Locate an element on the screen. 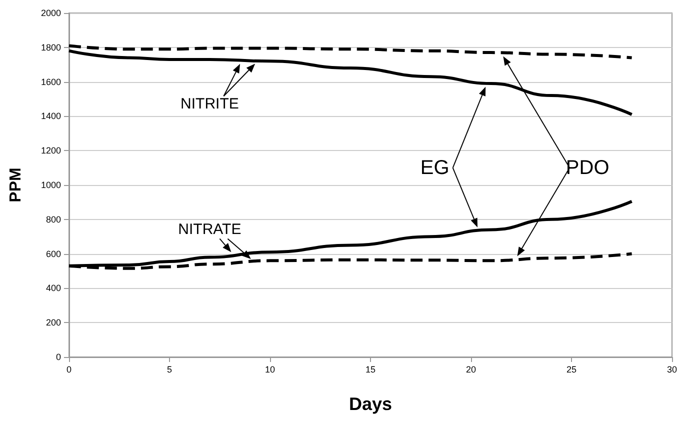 This screenshot has height=421, width=692. annotation: EG is located at coordinates (435, 167).